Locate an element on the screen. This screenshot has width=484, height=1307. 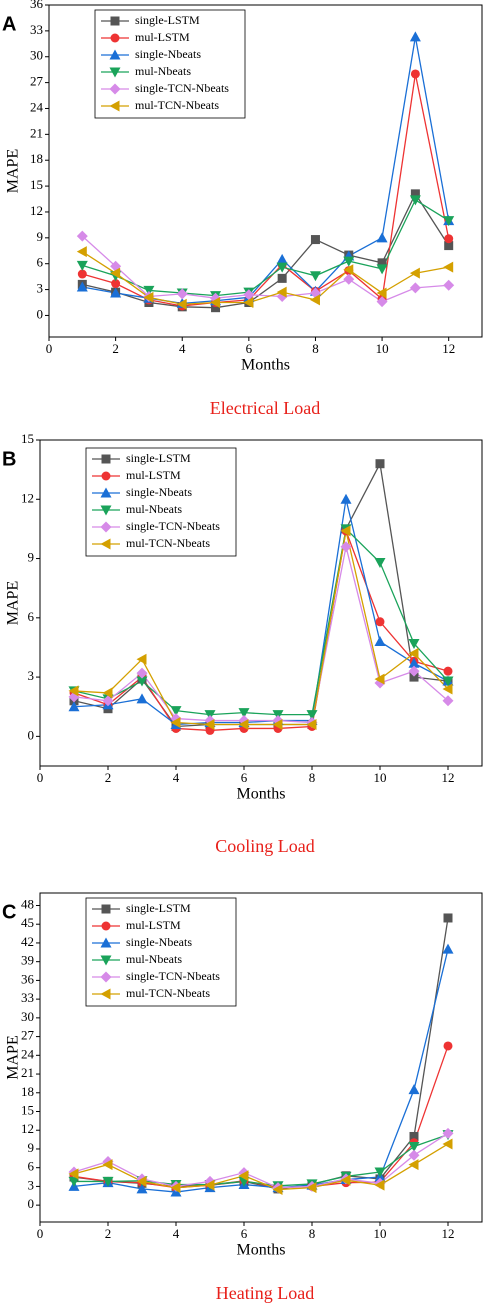
y-tick-label: 42 is located at coordinates (27, 941).